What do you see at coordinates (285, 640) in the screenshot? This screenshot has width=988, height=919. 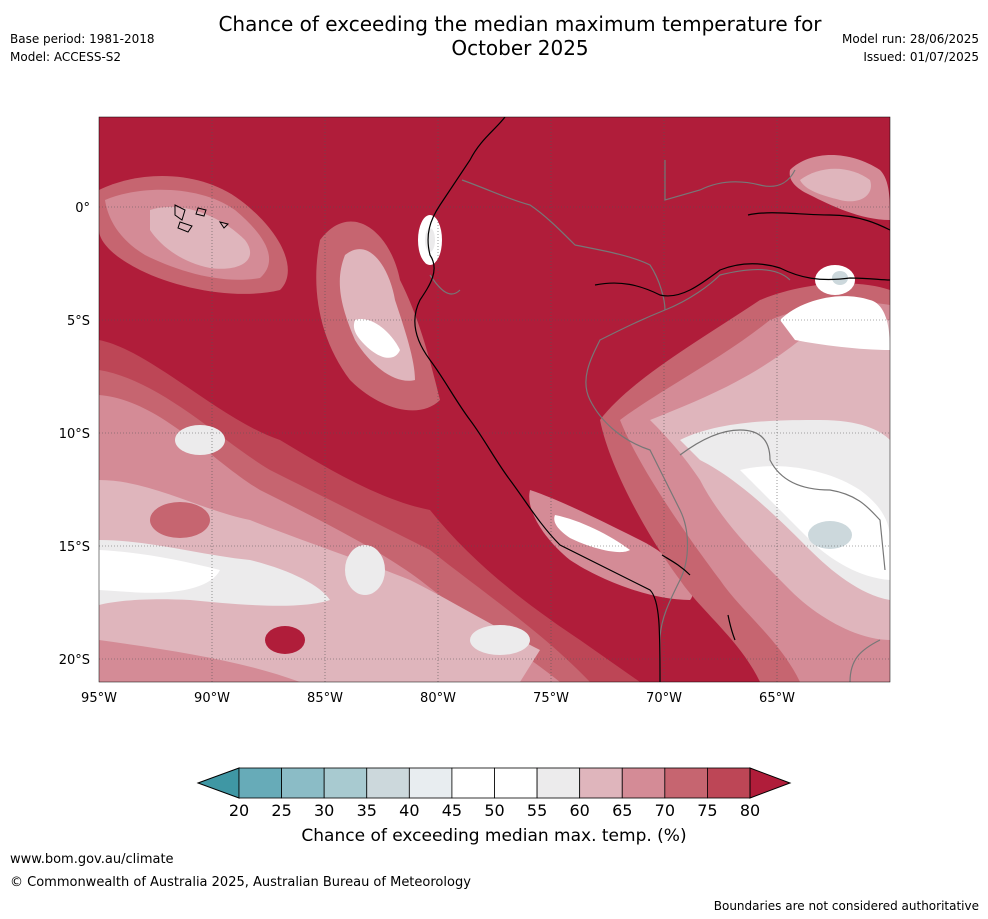 I see `patch-d` at bounding box center [285, 640].